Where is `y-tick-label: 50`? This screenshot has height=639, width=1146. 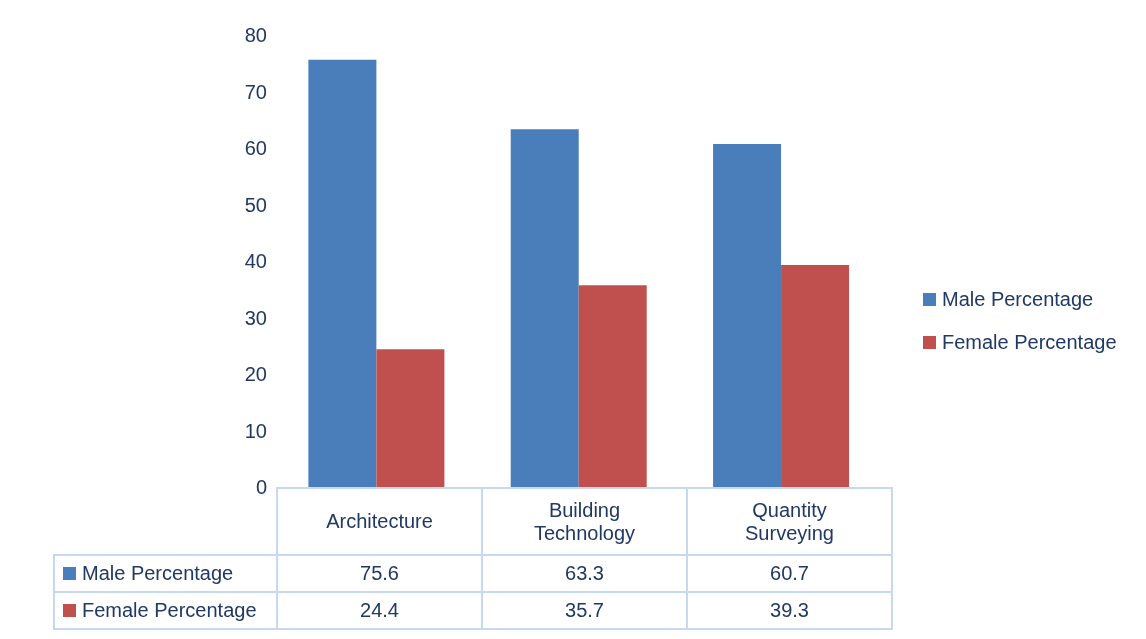 y-tick-label: 50 is located at coordinates (255, 204).